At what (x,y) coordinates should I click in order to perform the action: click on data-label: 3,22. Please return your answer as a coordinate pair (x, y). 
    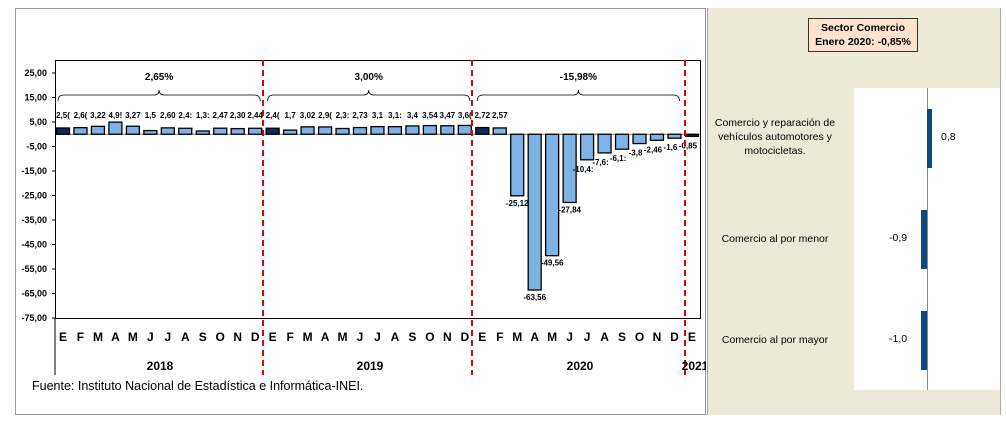
    Looking at the image, I should click on (98, 115).